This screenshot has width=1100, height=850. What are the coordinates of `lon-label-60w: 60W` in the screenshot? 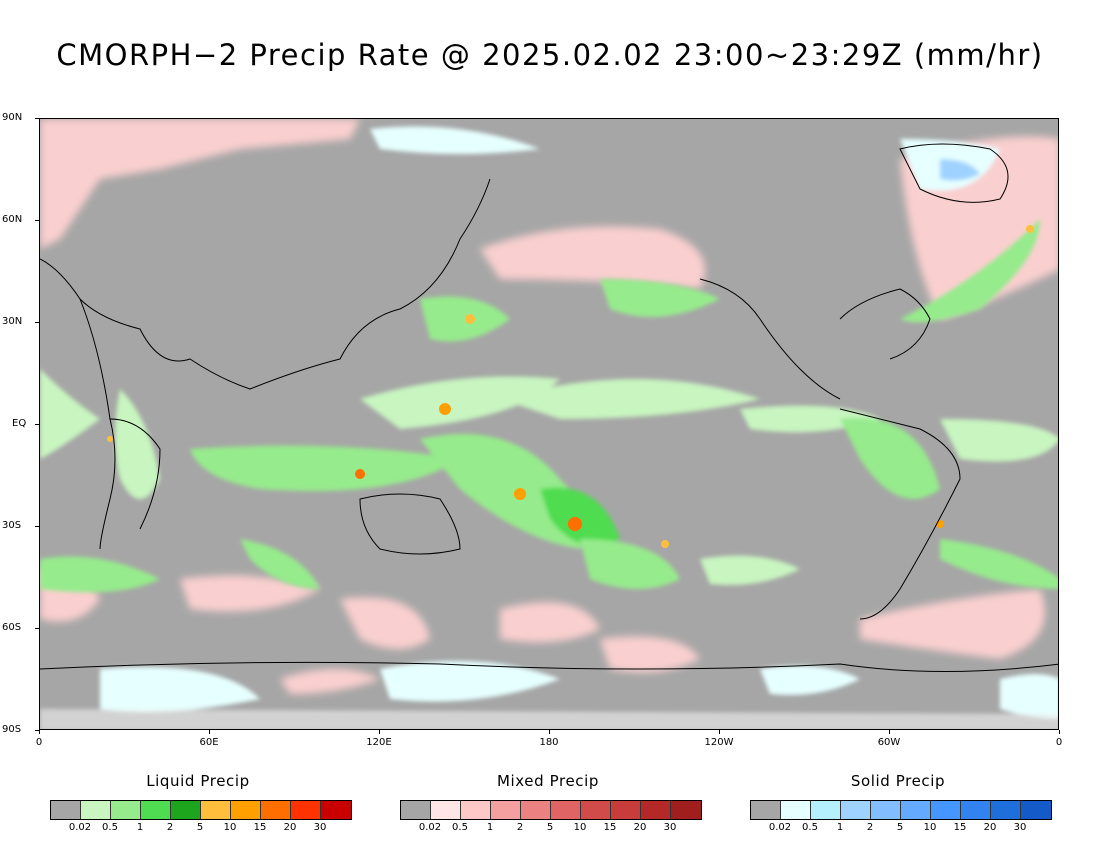 It's located at (889, 742).